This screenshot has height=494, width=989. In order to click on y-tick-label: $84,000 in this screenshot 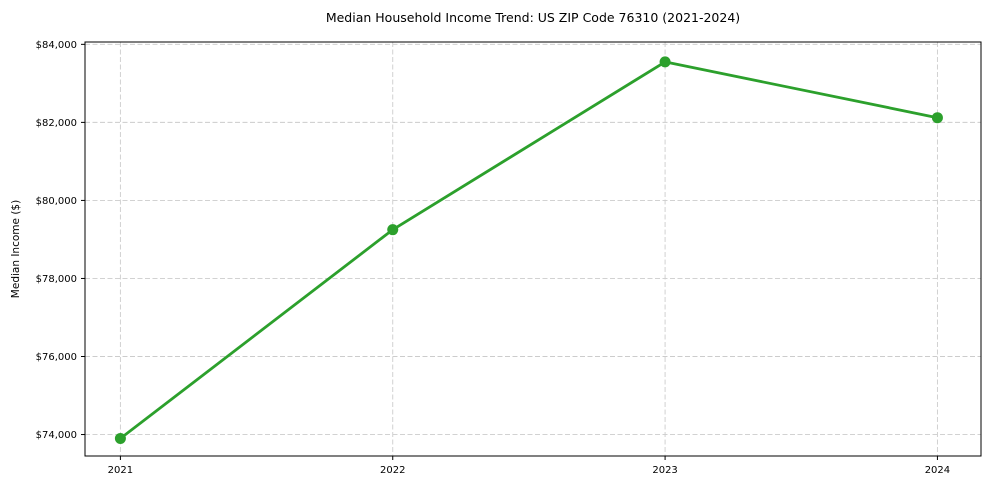, I will do `click(56, 45)`.